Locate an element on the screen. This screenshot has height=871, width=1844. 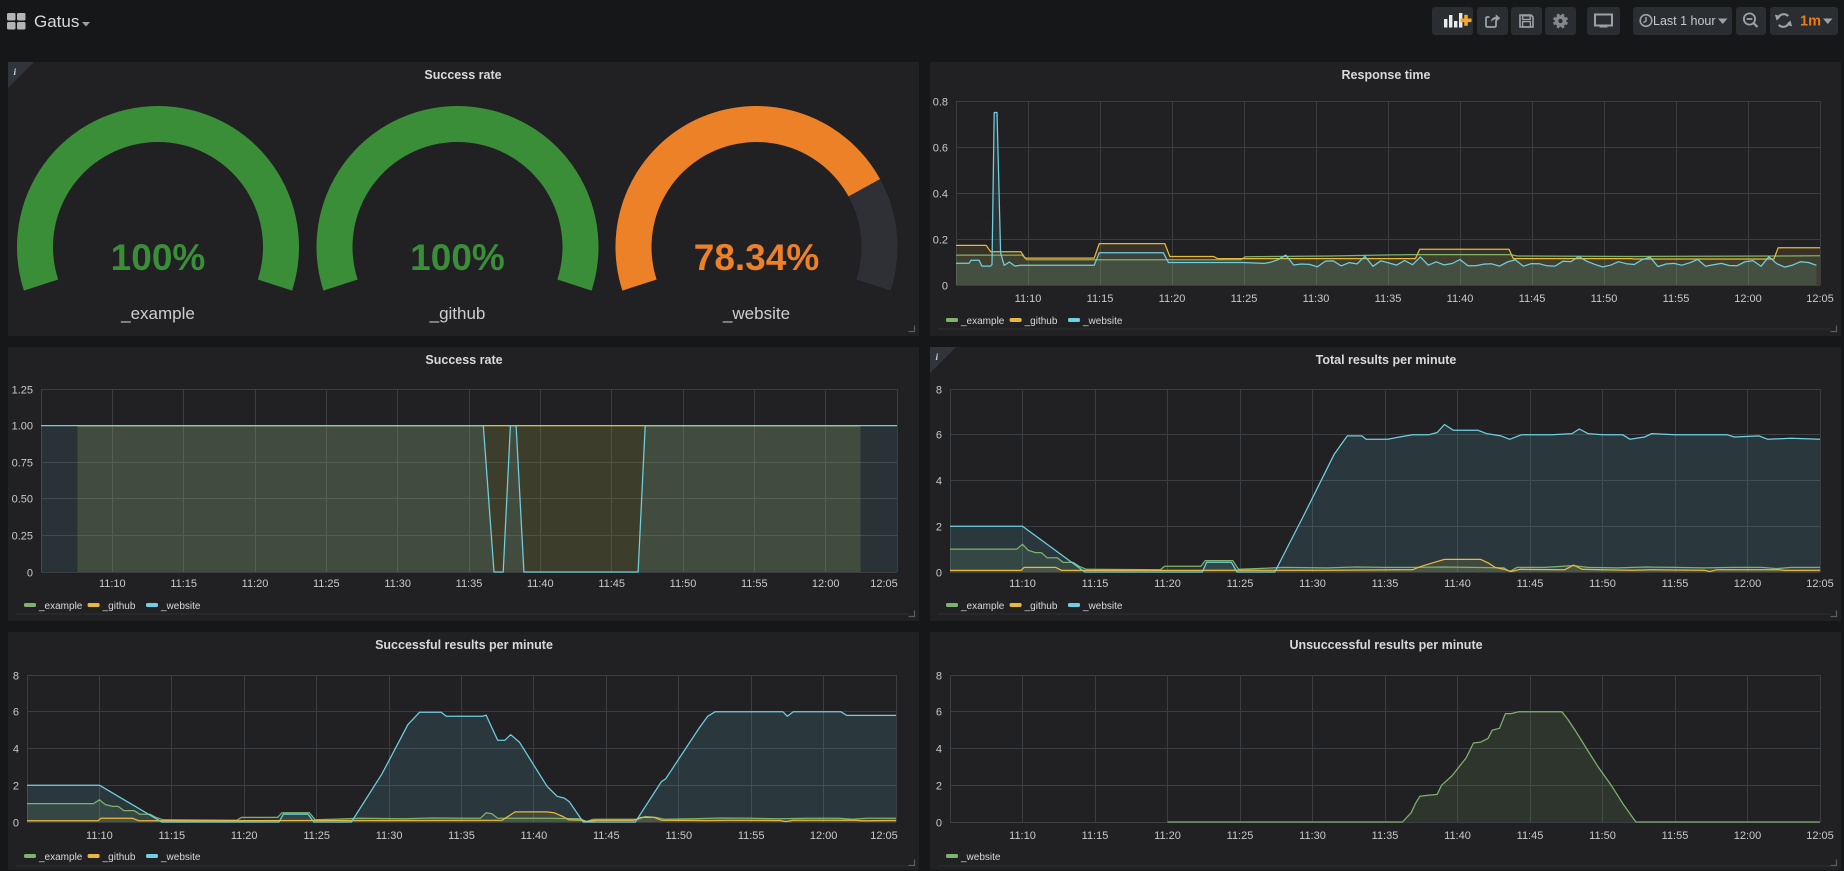
svg-text: Gatus is located at coordinates (56, 21).